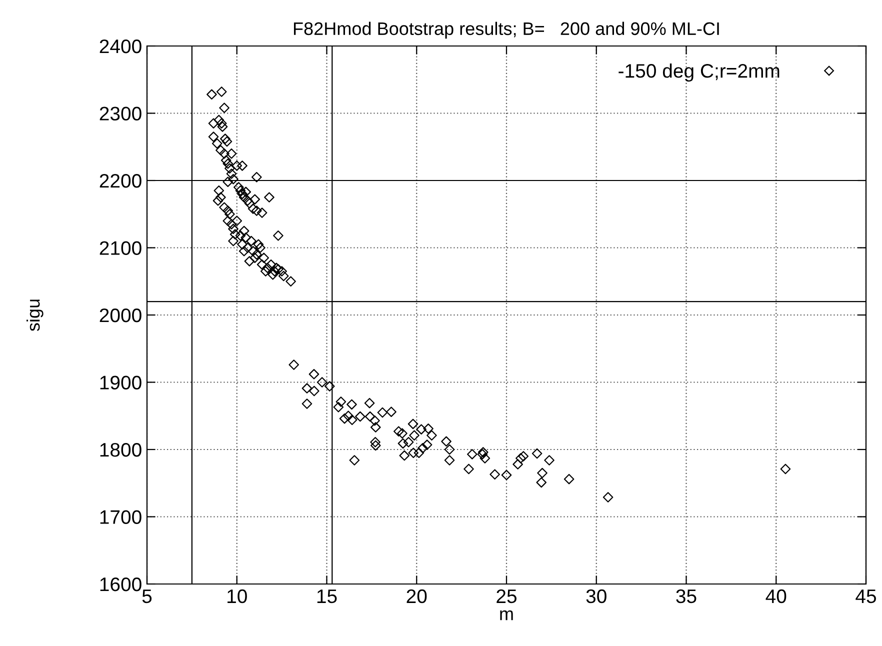  I want to click on chart-title: F82Hmod Bootstrap results; B= 200 and 90% ML-CI, so click(506, 30).